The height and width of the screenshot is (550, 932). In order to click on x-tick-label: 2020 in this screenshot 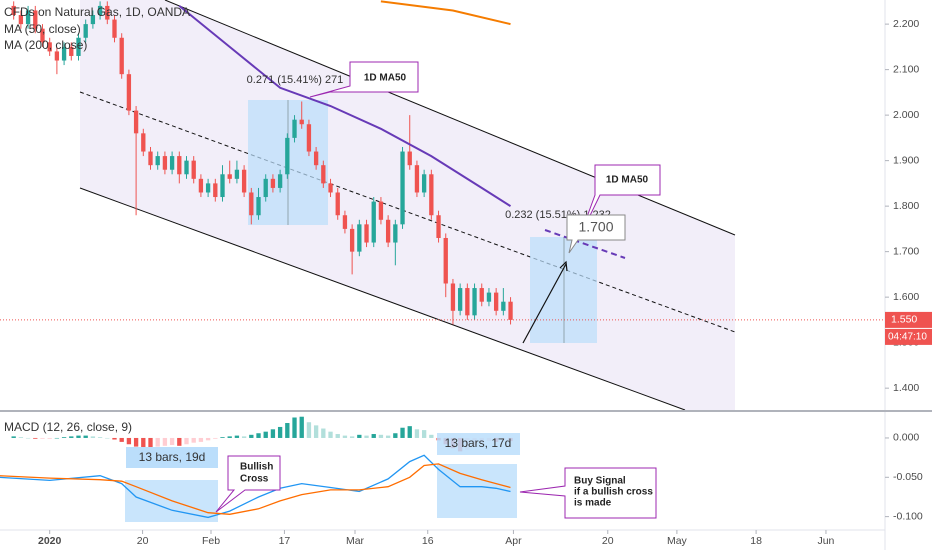, I will do `click(50, 541)`.